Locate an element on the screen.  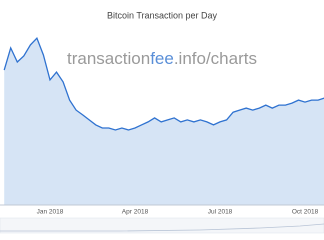
watermark-part: fee is located at coordinates (162, 58).